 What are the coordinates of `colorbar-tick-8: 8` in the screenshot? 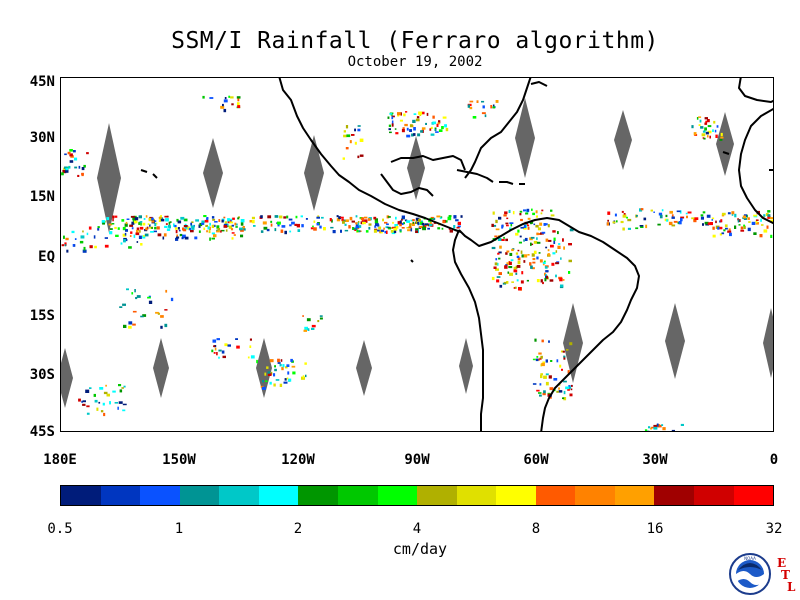 It's located at (536, 529).